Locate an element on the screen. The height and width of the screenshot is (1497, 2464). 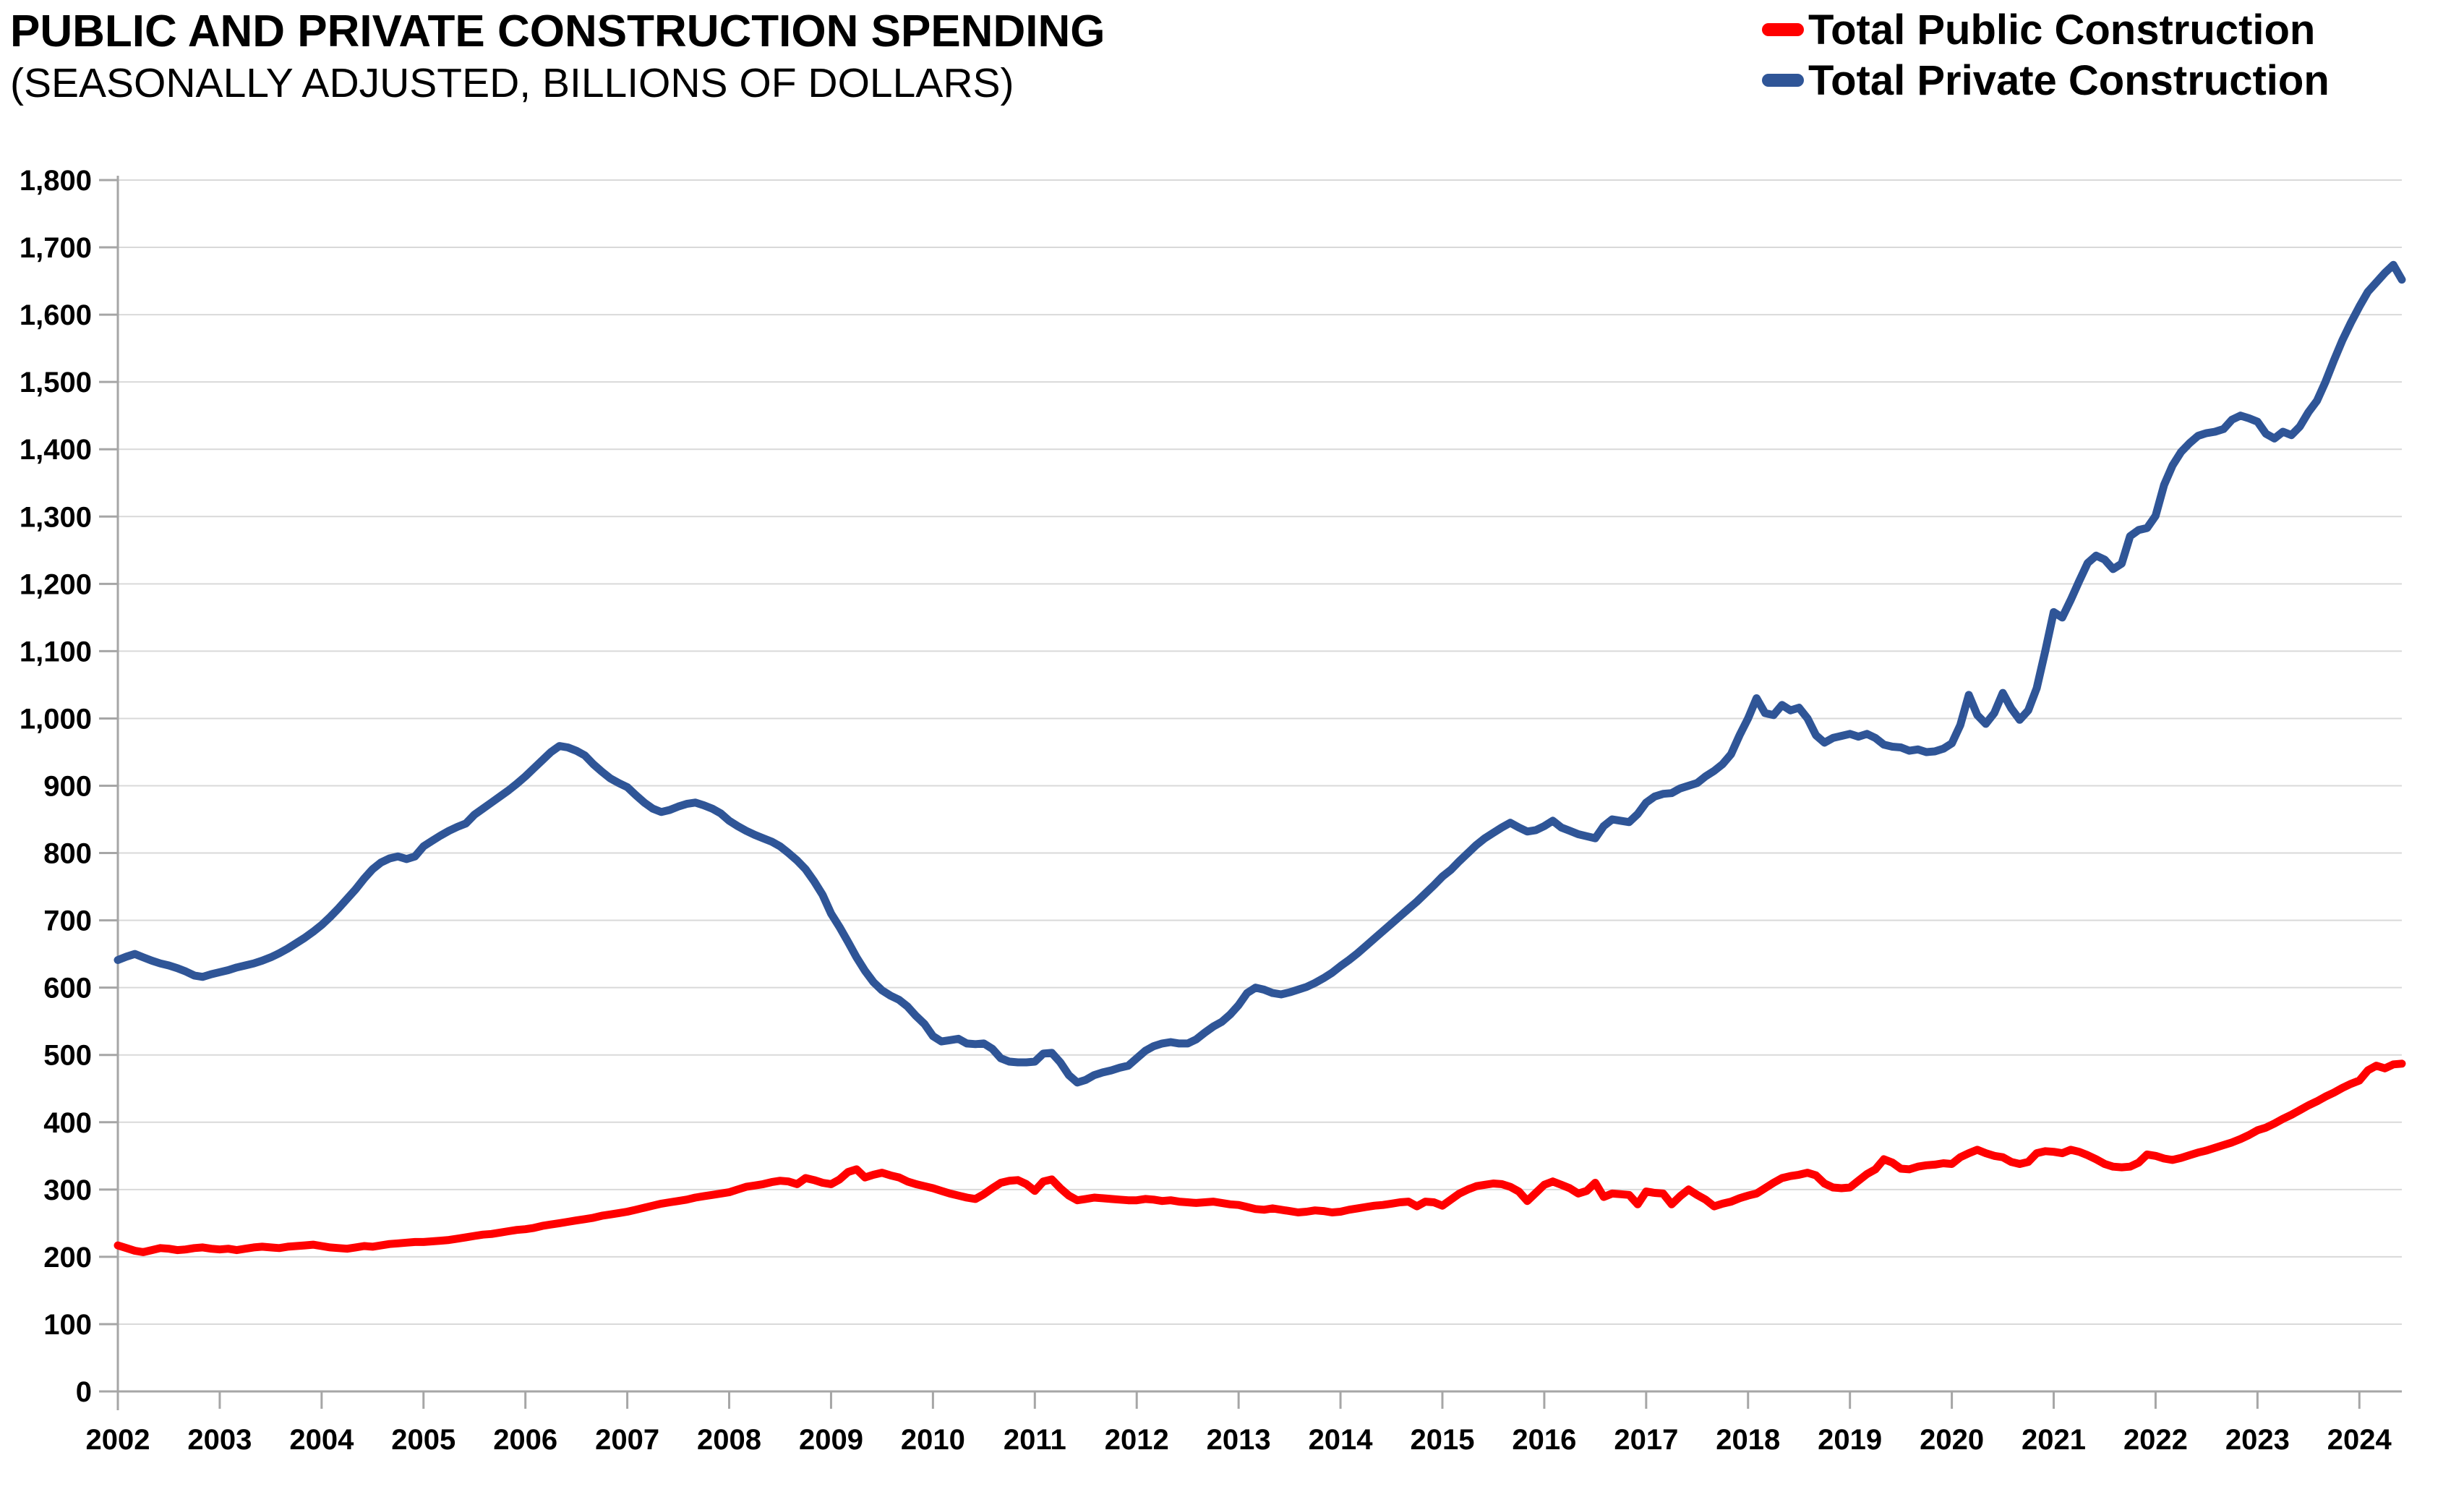
x-axis-label: 2022 is located at coordinates (2155, 1440).